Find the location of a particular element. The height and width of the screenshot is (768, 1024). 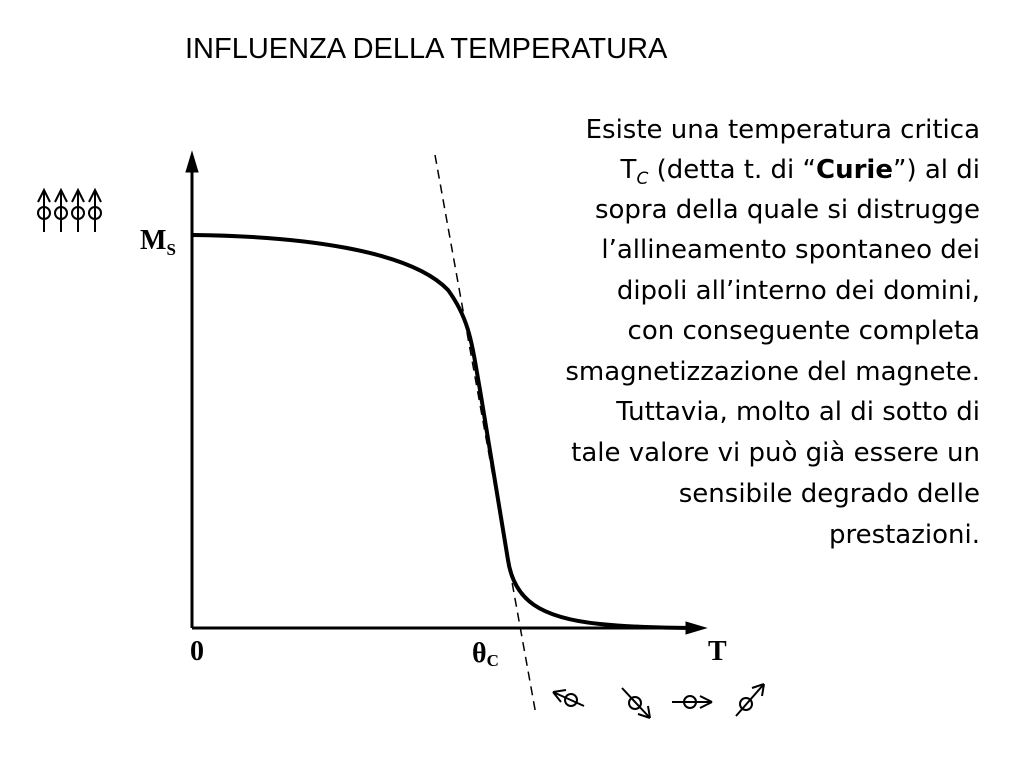

random-dipoles is located at coordinates (658, 701).